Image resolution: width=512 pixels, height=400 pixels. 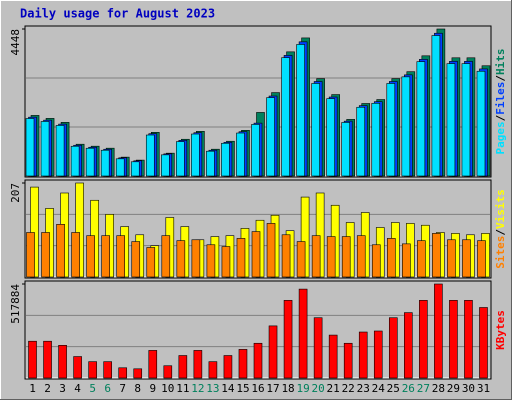 I want to click on x-tick-label: 5, so click(x=92, y=388).